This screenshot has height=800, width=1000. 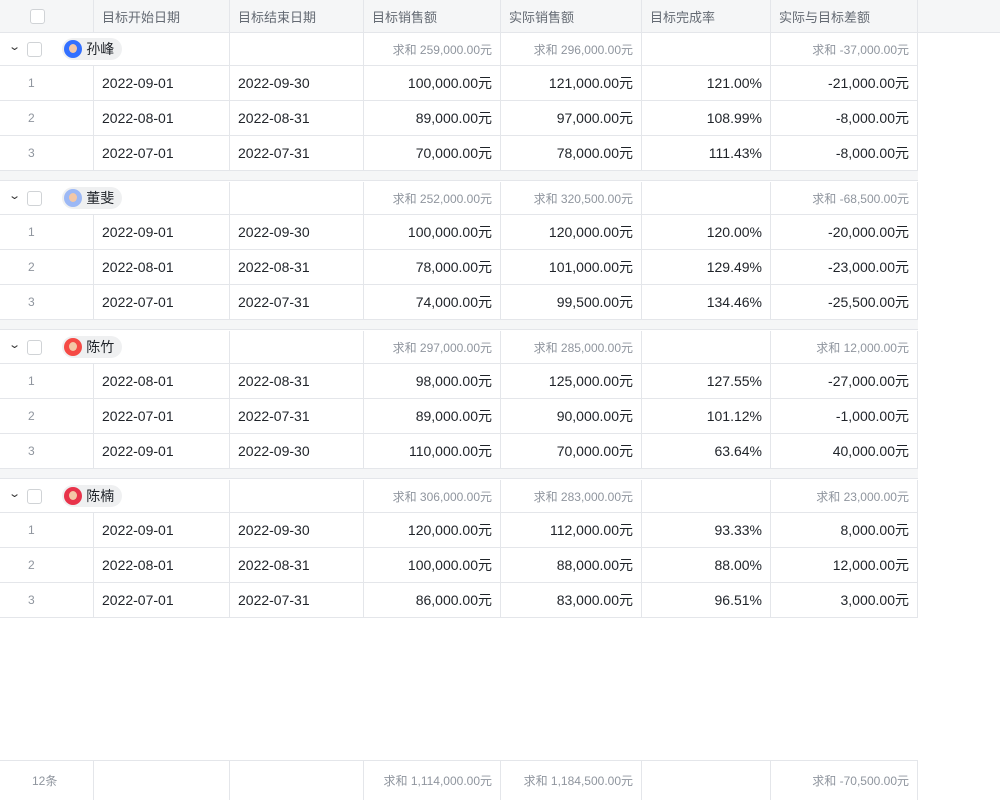 What do you see at coordinates (844, 16) in the screenshot?
I see `column-header: 实际与目标差额` at bounding box center [844, 16].